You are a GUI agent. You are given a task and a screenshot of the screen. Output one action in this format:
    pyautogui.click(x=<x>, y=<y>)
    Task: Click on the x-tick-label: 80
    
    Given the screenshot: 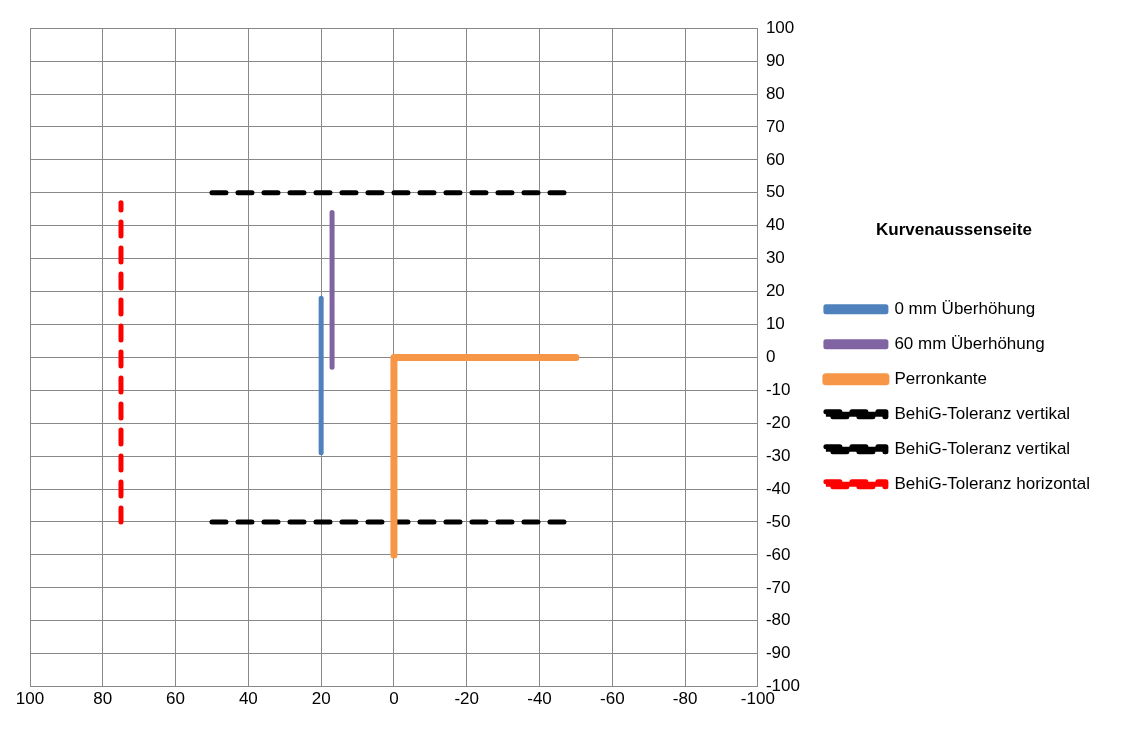 What is the action you would take?
    pyautogui.click(x=103, y=699)
    